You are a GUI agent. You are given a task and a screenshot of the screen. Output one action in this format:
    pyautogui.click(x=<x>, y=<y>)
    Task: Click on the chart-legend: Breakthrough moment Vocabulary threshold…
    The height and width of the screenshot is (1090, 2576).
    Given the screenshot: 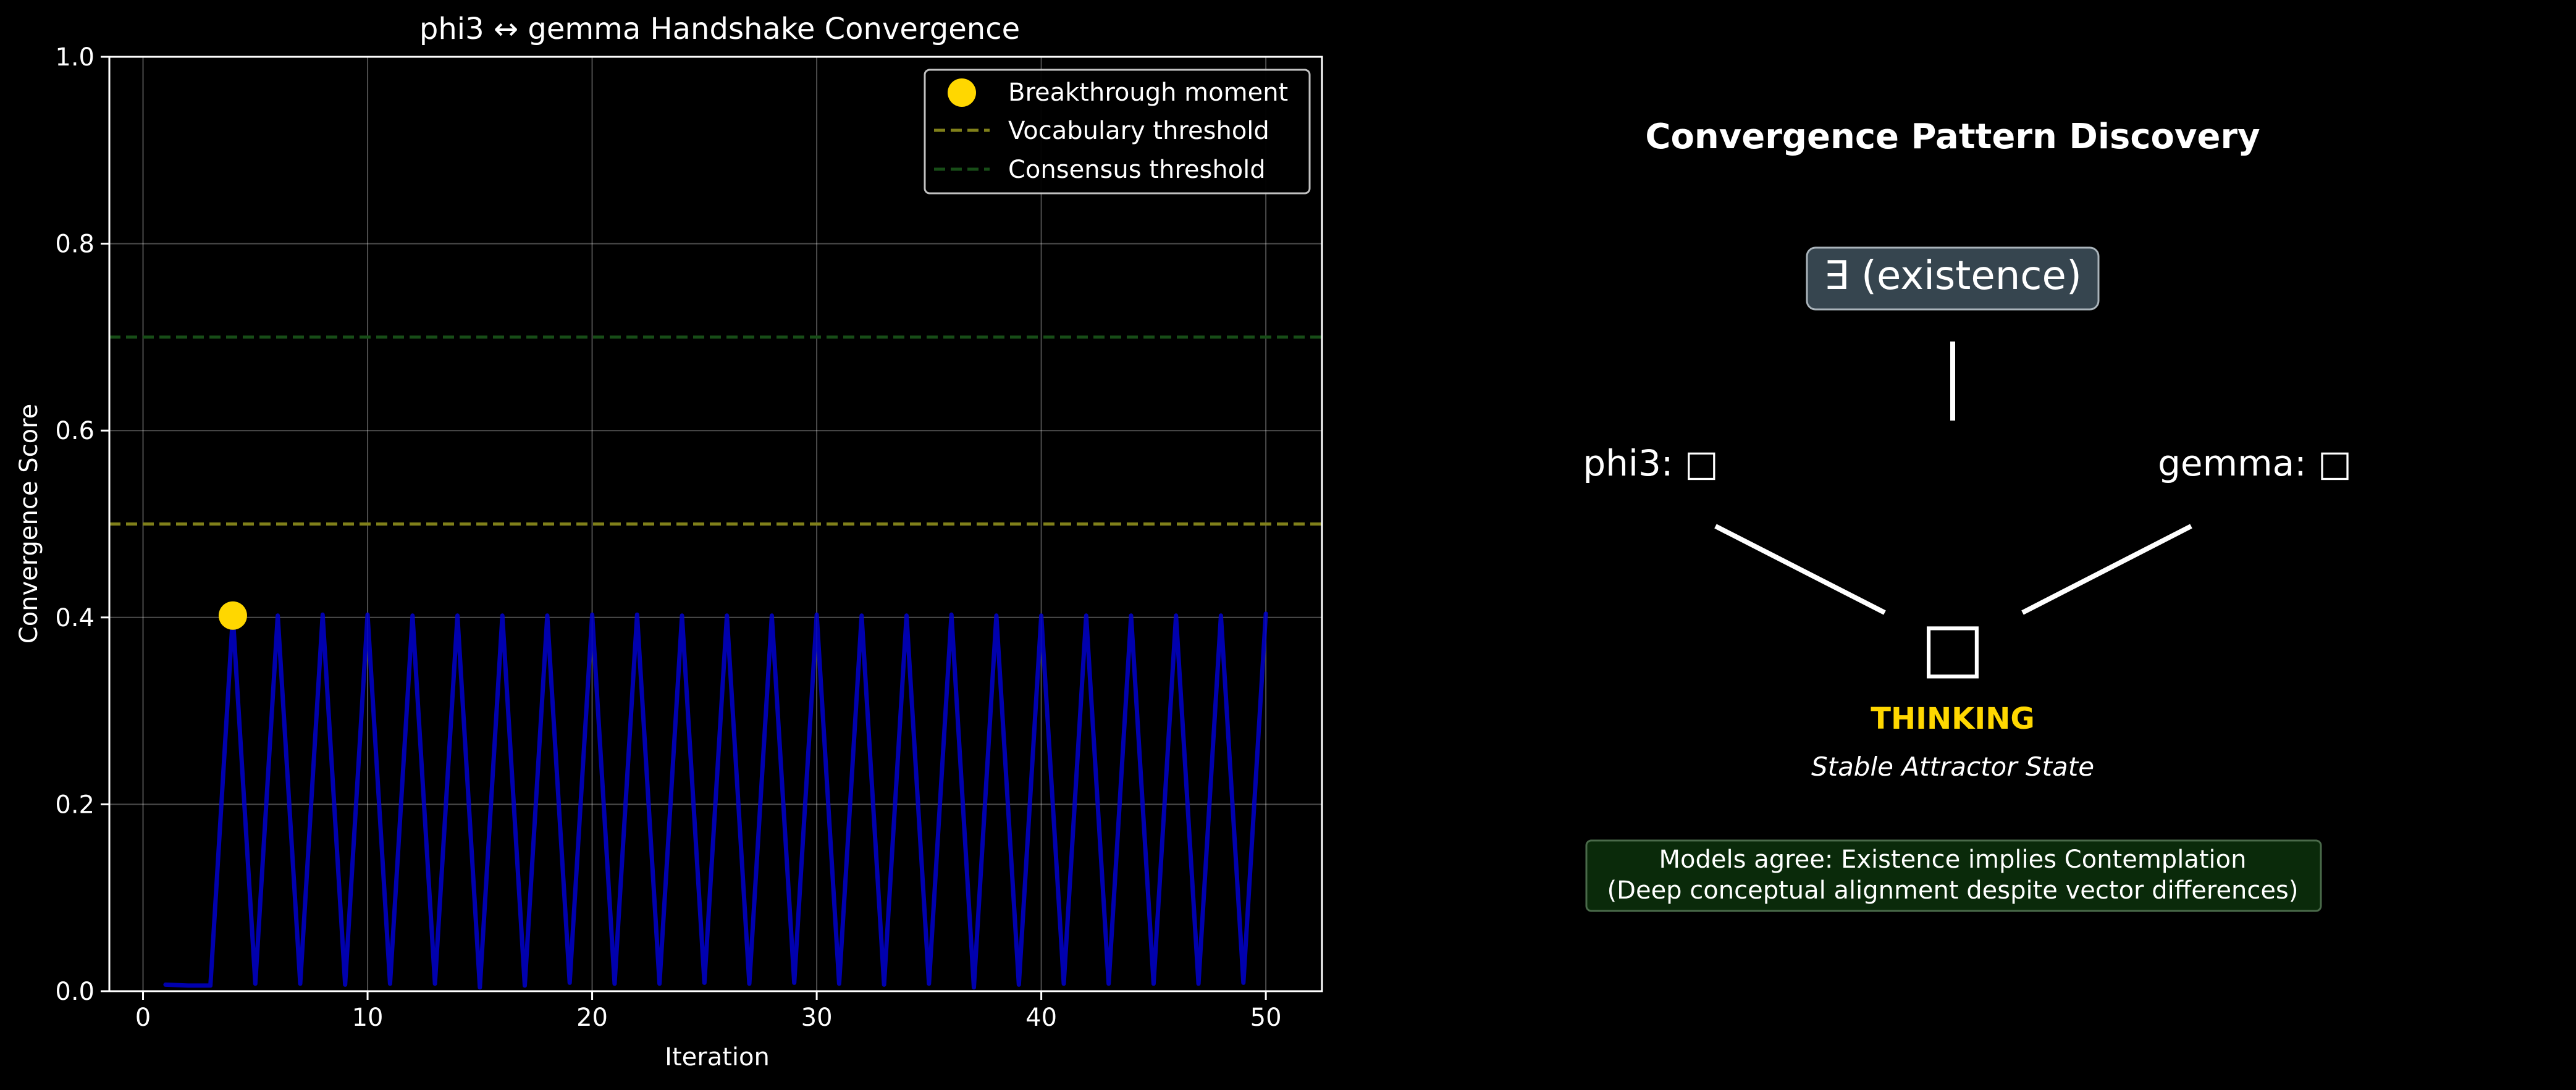 What is the action you would take?
    pyautogui.click(x=1117, y=132)
    